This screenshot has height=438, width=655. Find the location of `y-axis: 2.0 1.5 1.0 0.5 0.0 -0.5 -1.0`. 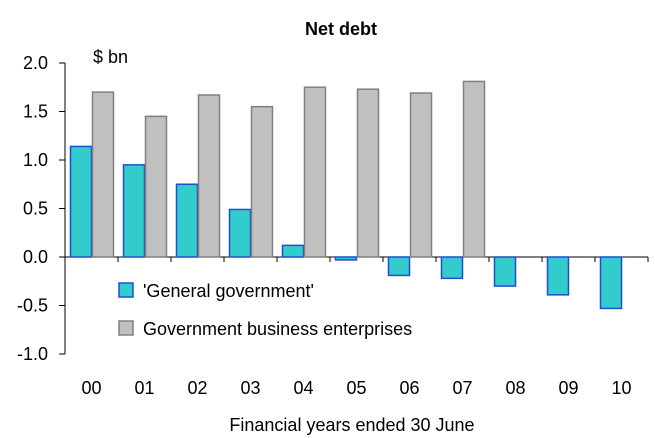

y-axis: 2.0 1.5 1.0 0.5 0.0 -0.5 -1.0 is located at coordinates (41, 208).